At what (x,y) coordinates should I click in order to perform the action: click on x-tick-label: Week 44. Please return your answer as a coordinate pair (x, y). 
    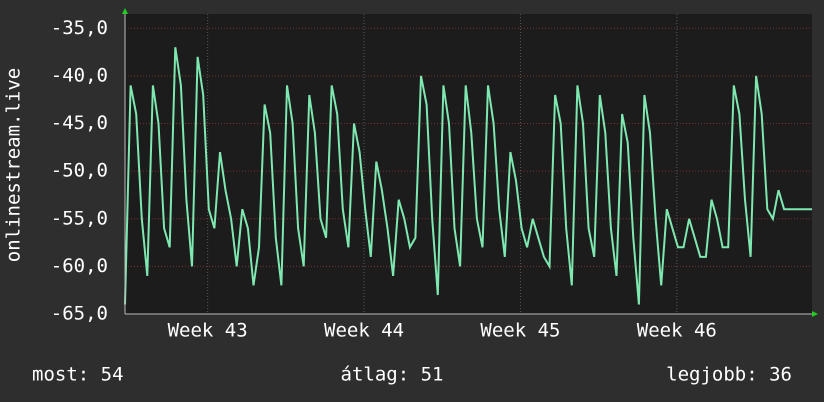
    Looking at the image, I should click on (364, 331).